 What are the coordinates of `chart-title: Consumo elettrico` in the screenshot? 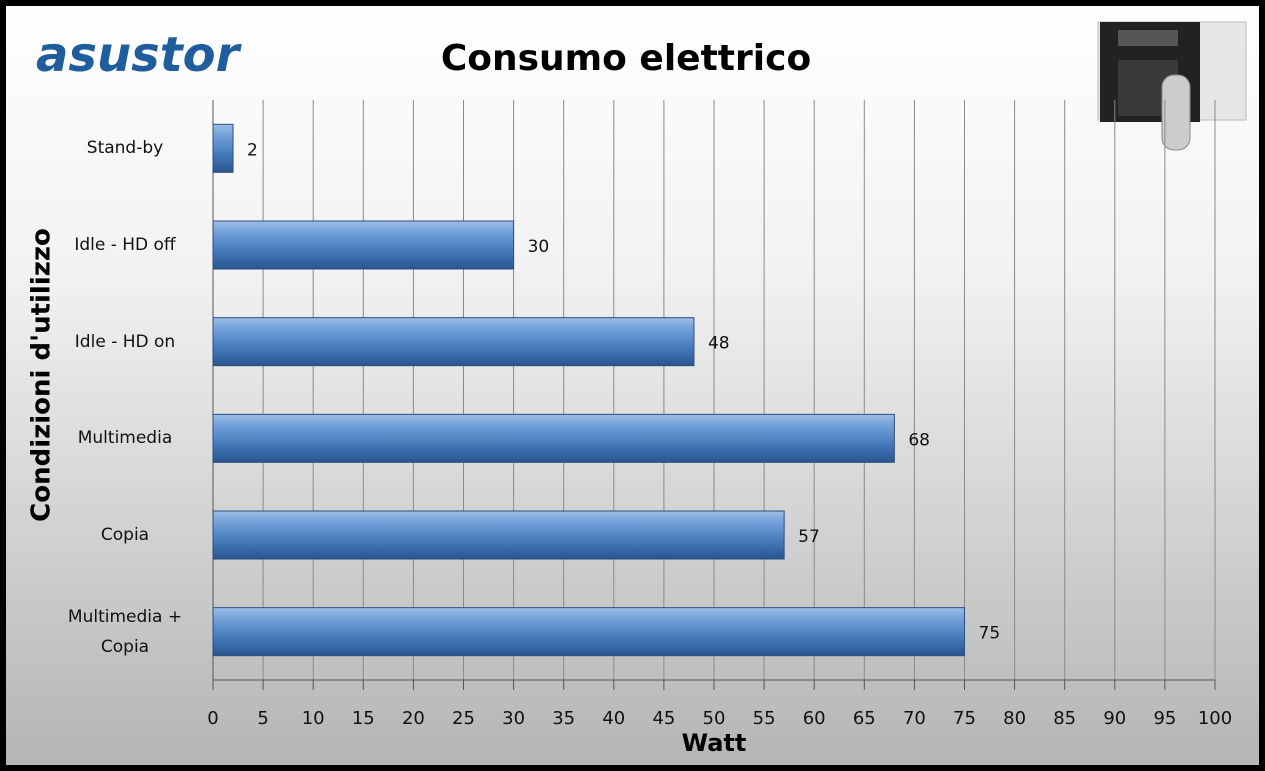 It's located at (626, 58).